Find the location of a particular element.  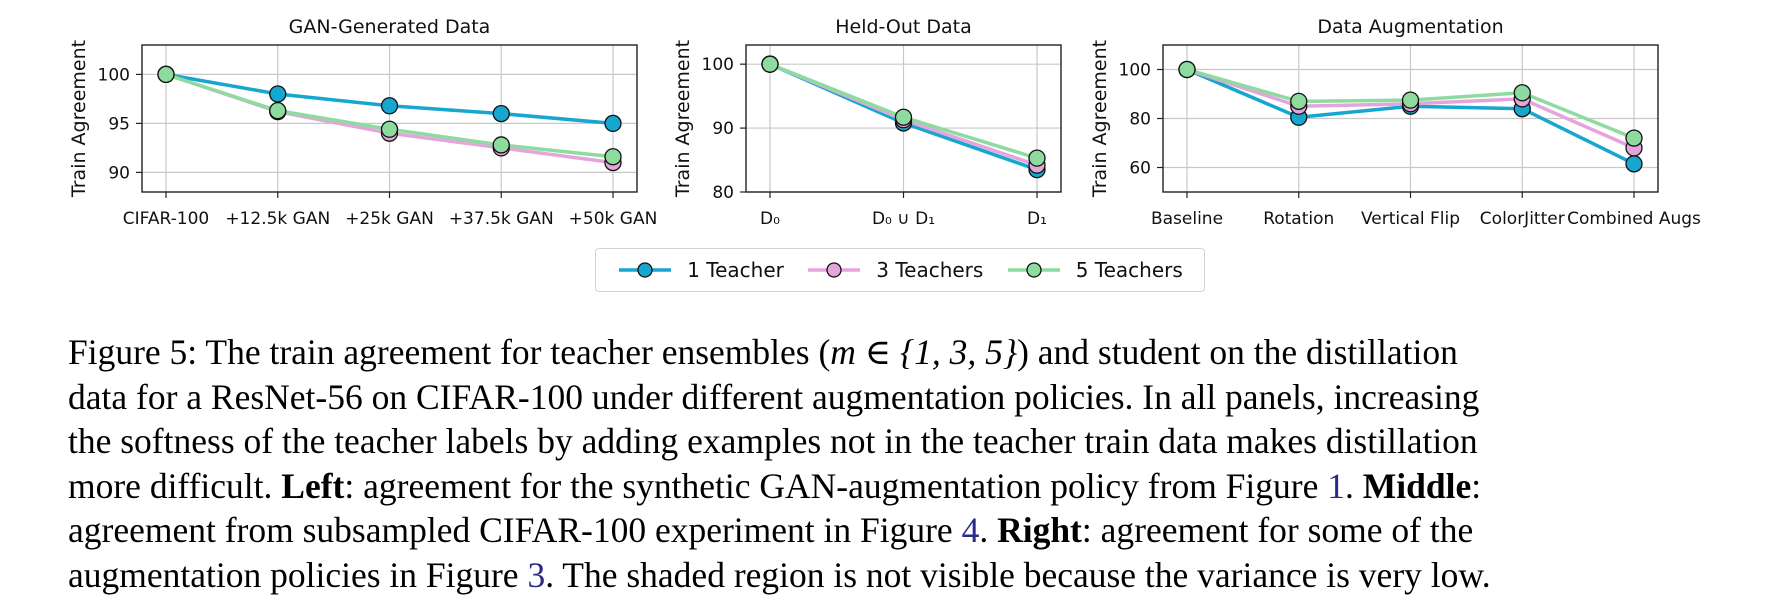

legend-item-1-teacher: 1 Teacher is located at coordinates (700, 270).